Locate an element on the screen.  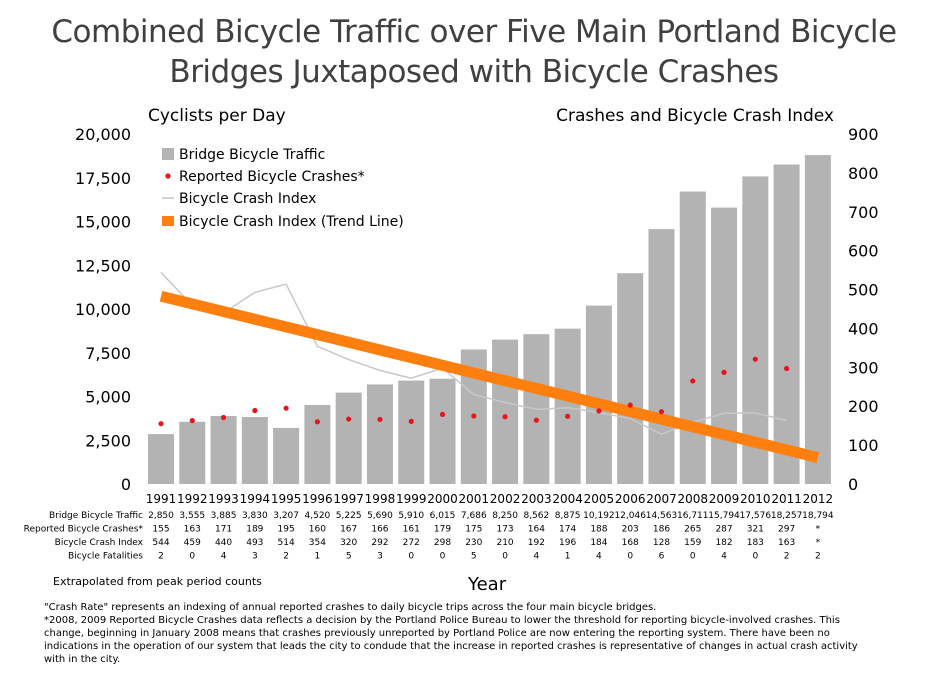
table-row-label: Bicycle Fatalities is located at coordinates (105, 557).